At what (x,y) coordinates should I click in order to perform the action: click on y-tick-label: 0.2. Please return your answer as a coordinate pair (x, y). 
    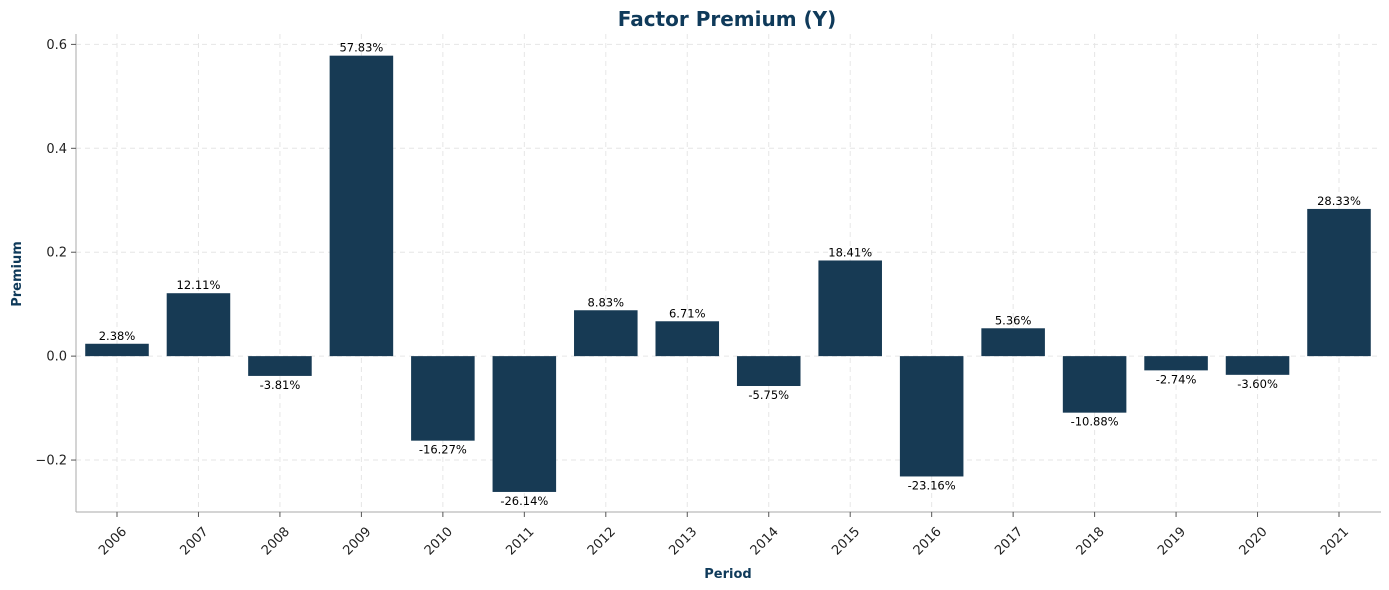
    Looking at the image, I should click on (56, 253).